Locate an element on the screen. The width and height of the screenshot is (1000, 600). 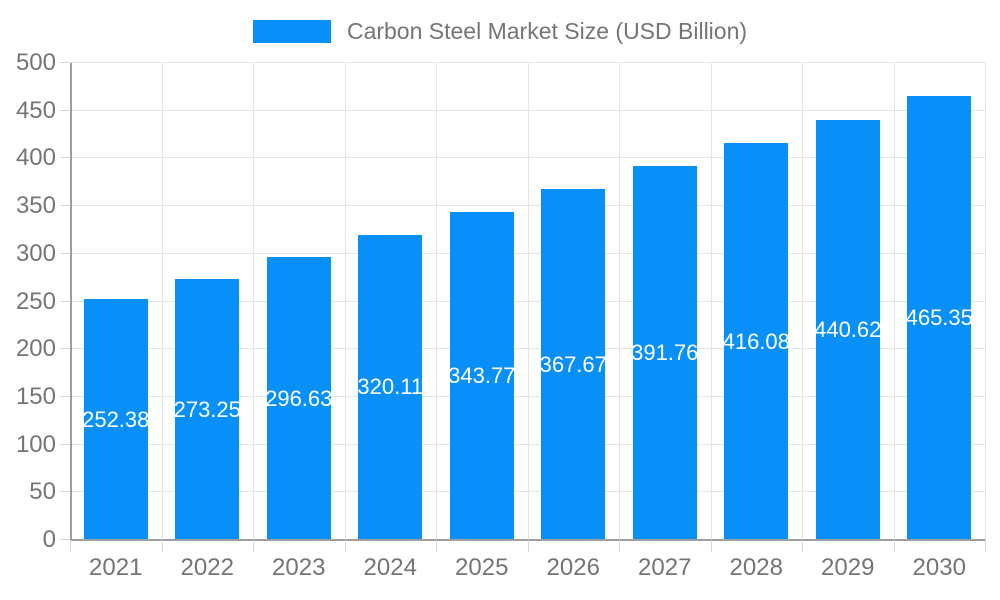
y-tick-label: 150 is located at coordinates (35, 396).